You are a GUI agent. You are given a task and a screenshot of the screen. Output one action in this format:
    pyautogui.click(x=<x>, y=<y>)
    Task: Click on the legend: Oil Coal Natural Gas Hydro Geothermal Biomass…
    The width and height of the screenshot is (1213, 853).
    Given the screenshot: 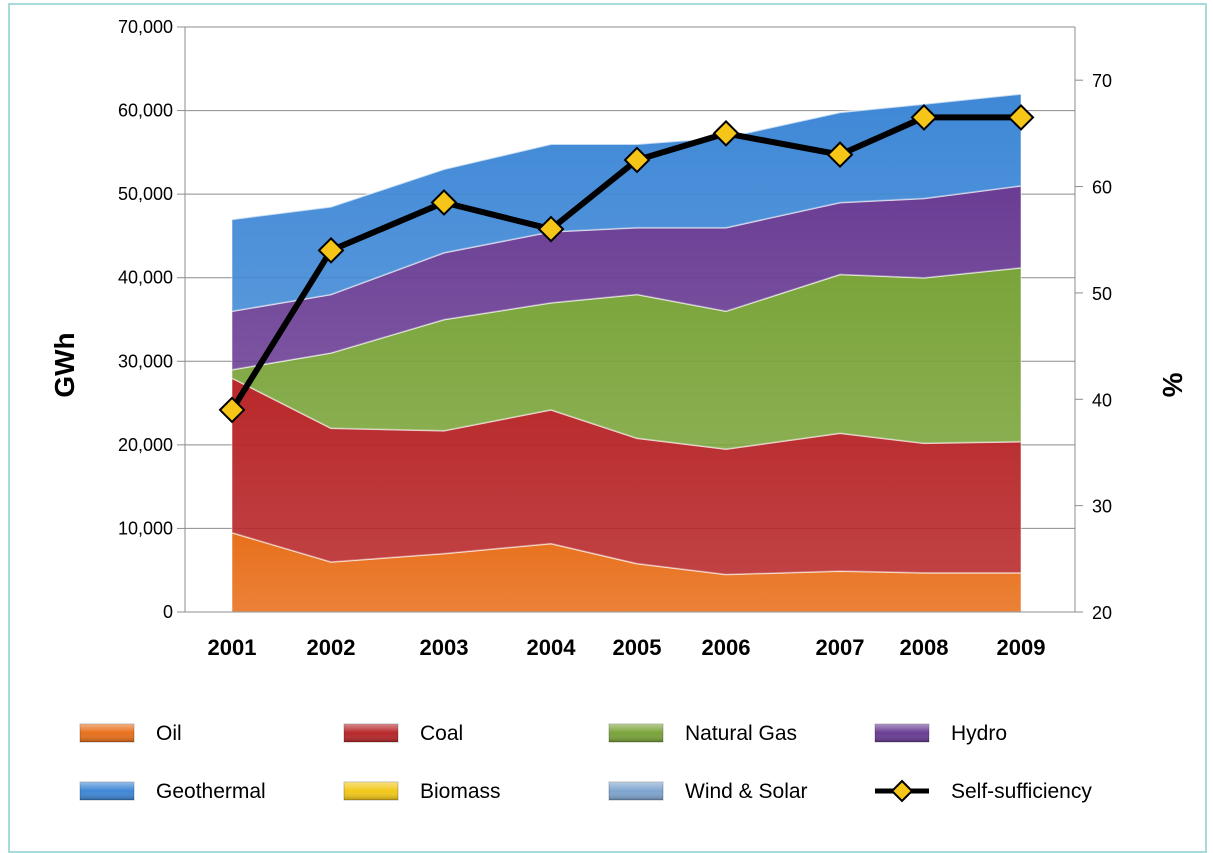 What is the action you would take?
    pyautogui.click(x=585, y=762)
    